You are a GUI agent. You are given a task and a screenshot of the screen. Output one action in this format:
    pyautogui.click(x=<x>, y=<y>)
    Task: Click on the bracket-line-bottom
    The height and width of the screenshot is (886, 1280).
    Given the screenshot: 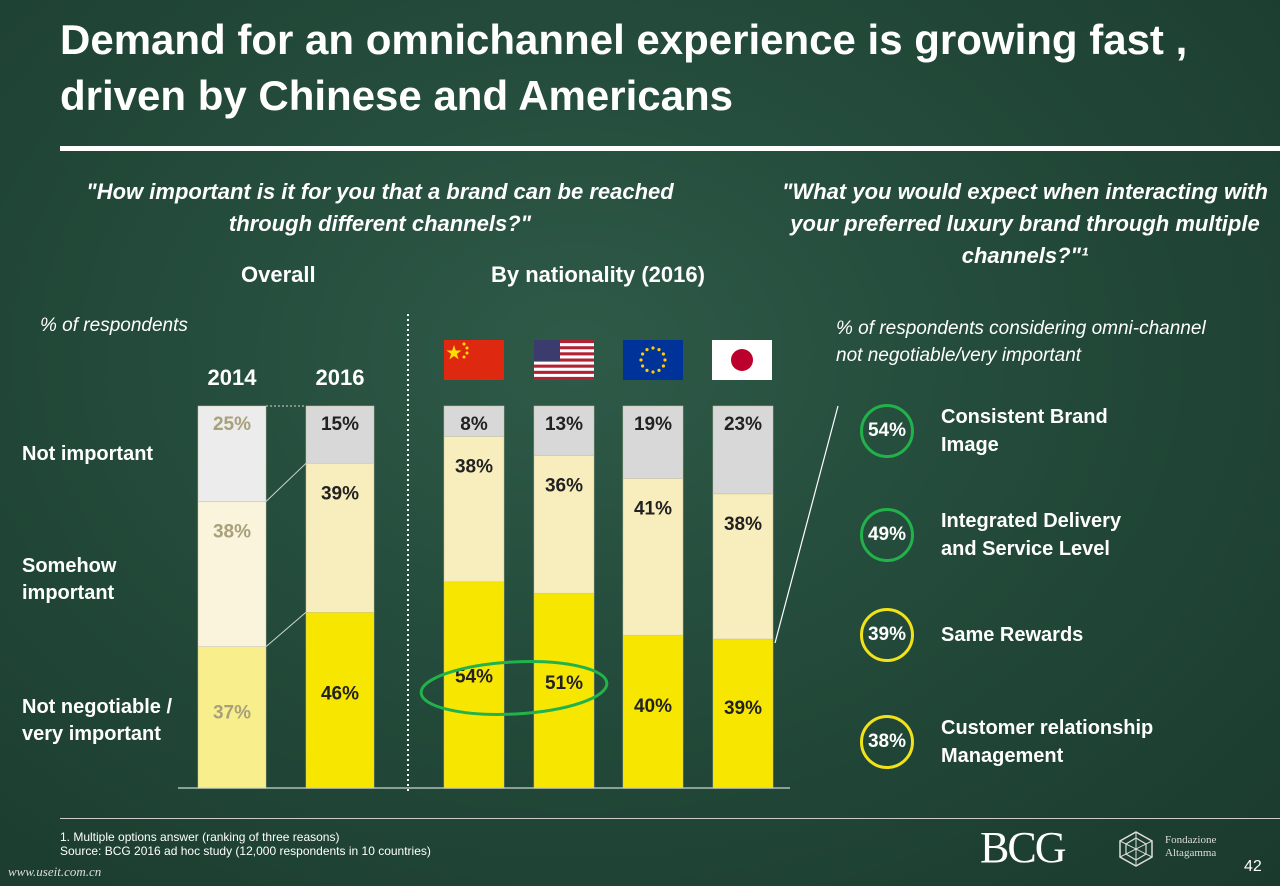 What is the action you would take?
    pyautogui.click(x=806, y=524)
    